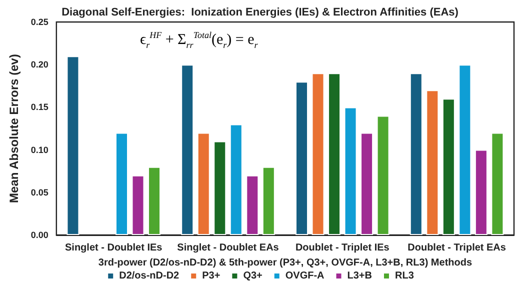  Describe the element at coordinates (304, 276) in the screenshot. I see `legend-label: OVGF-A` at that location.